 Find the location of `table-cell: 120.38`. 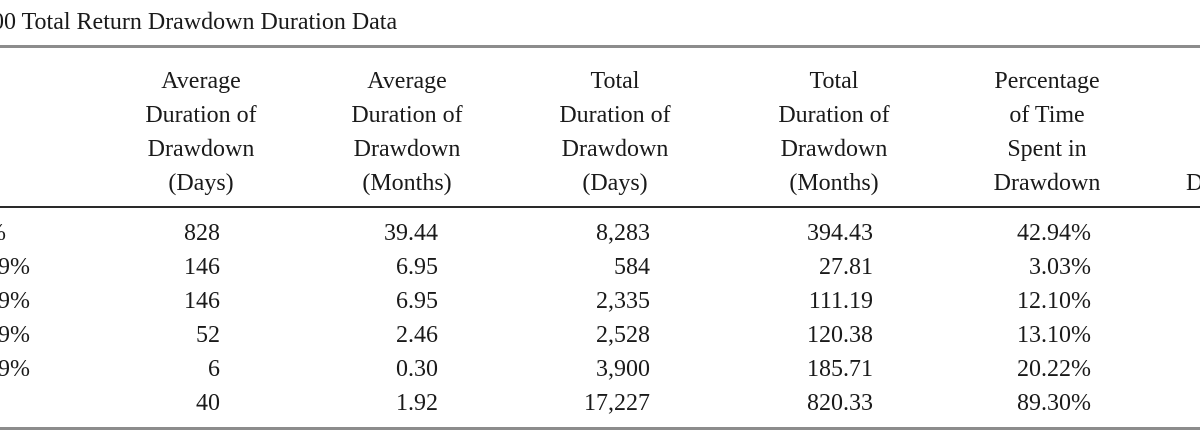

table-cell: 120.38 is located at coordinates (840, 335).